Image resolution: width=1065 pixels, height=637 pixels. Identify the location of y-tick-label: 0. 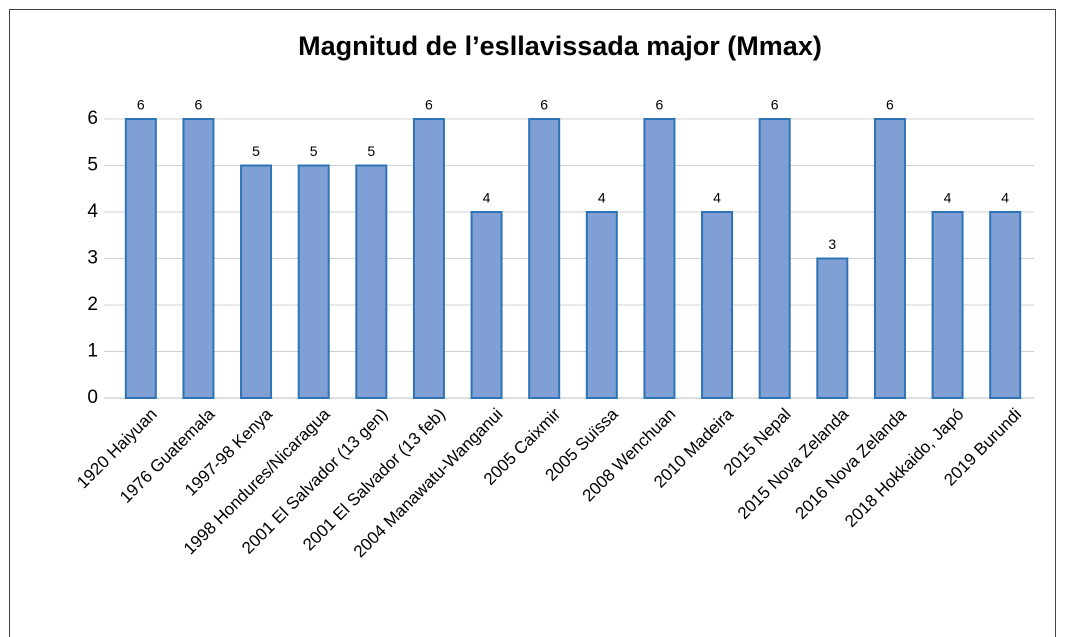
(92, 397).